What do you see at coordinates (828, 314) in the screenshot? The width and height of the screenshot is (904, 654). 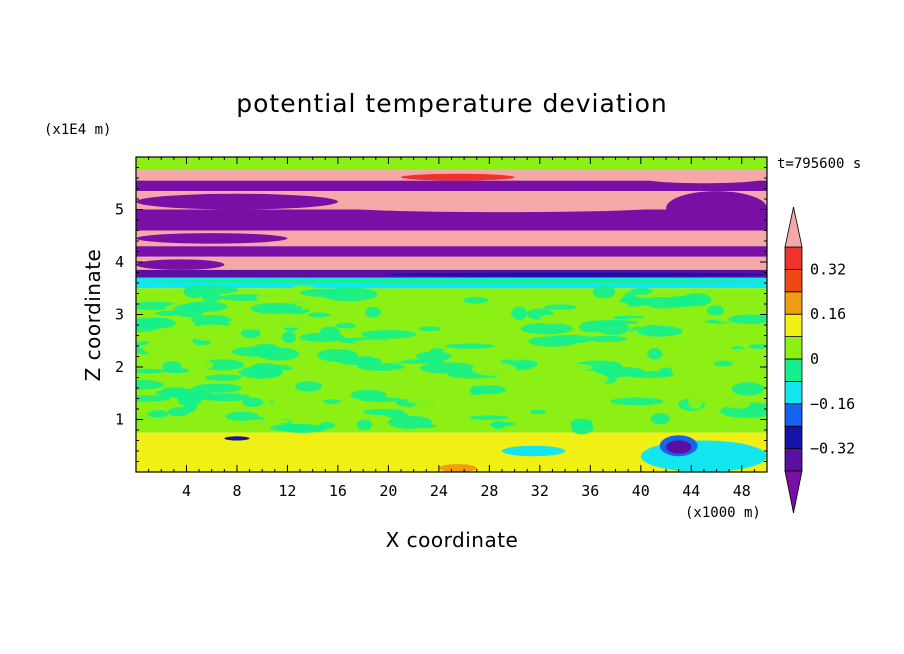 I see `colorbar-tick-label-3: 0.16` at bounding box center [828, 314].